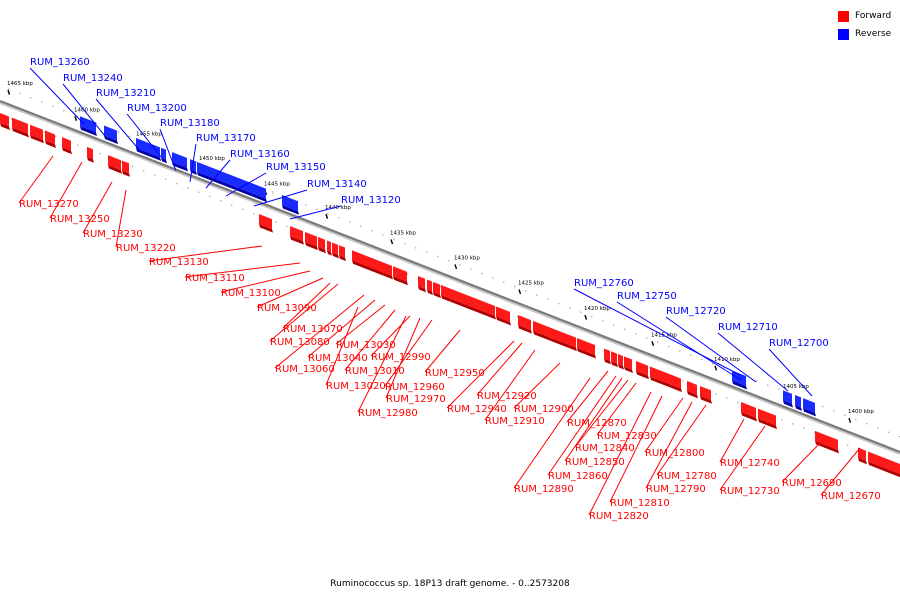 The image size is (900, 600). I want to click on forward-gene-label: RUM_13040, so click(338, 358).